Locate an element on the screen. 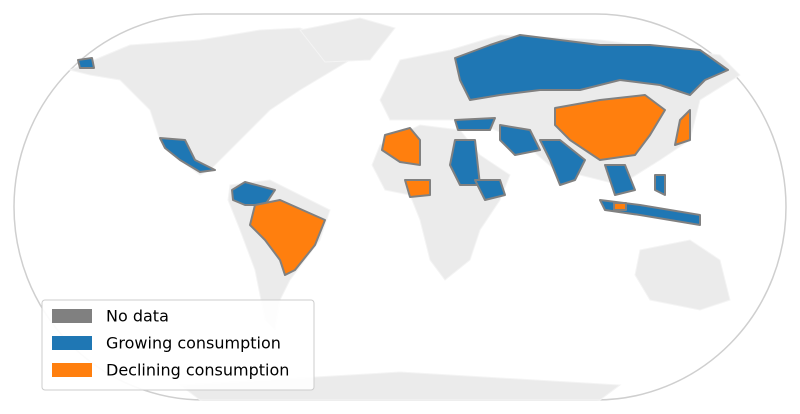 The height and width of the screenshot is (414, 800). australia is located at coordinates (682, 275).